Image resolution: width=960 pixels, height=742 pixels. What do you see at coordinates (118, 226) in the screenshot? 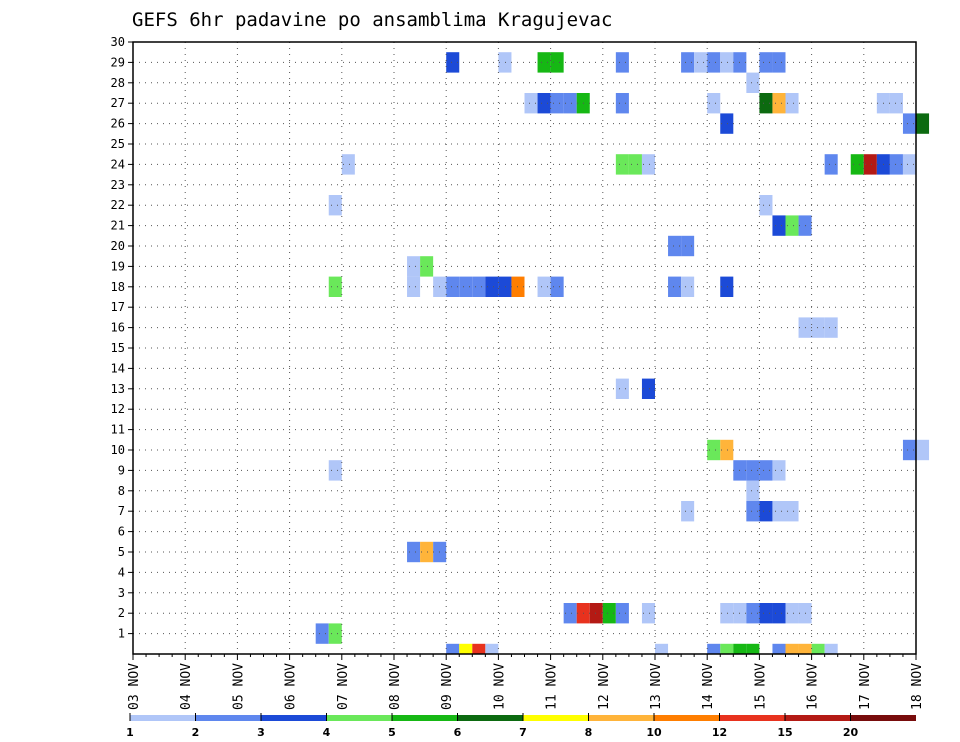
I see `y-tick-label: 21` at bounding box center [118, 226].